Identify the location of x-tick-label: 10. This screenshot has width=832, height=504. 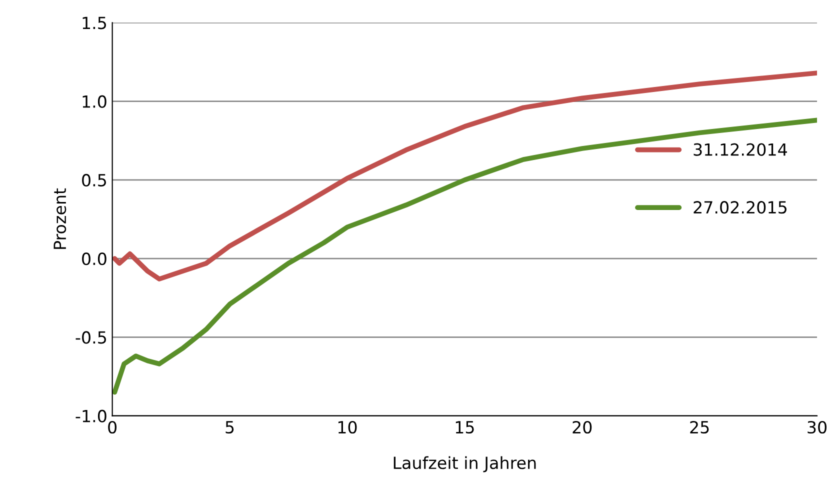
(347, 427).